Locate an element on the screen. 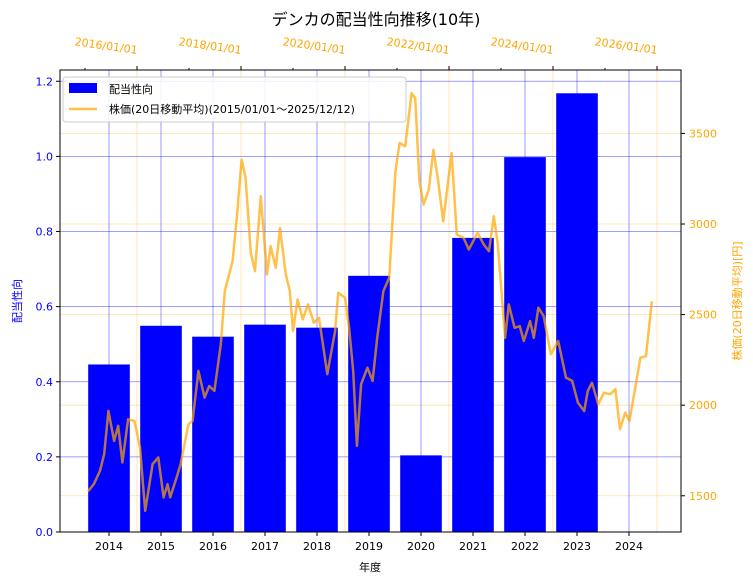  legend-box is located at coordinates (234, 99).